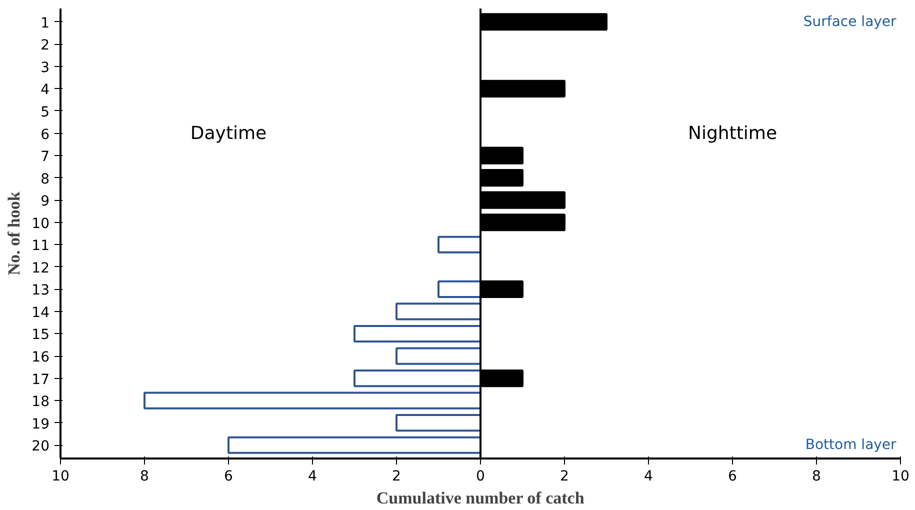  Describe the element at coordinates (45, 46) in the screenshot. I see `y-tick-label: 2` at that location.